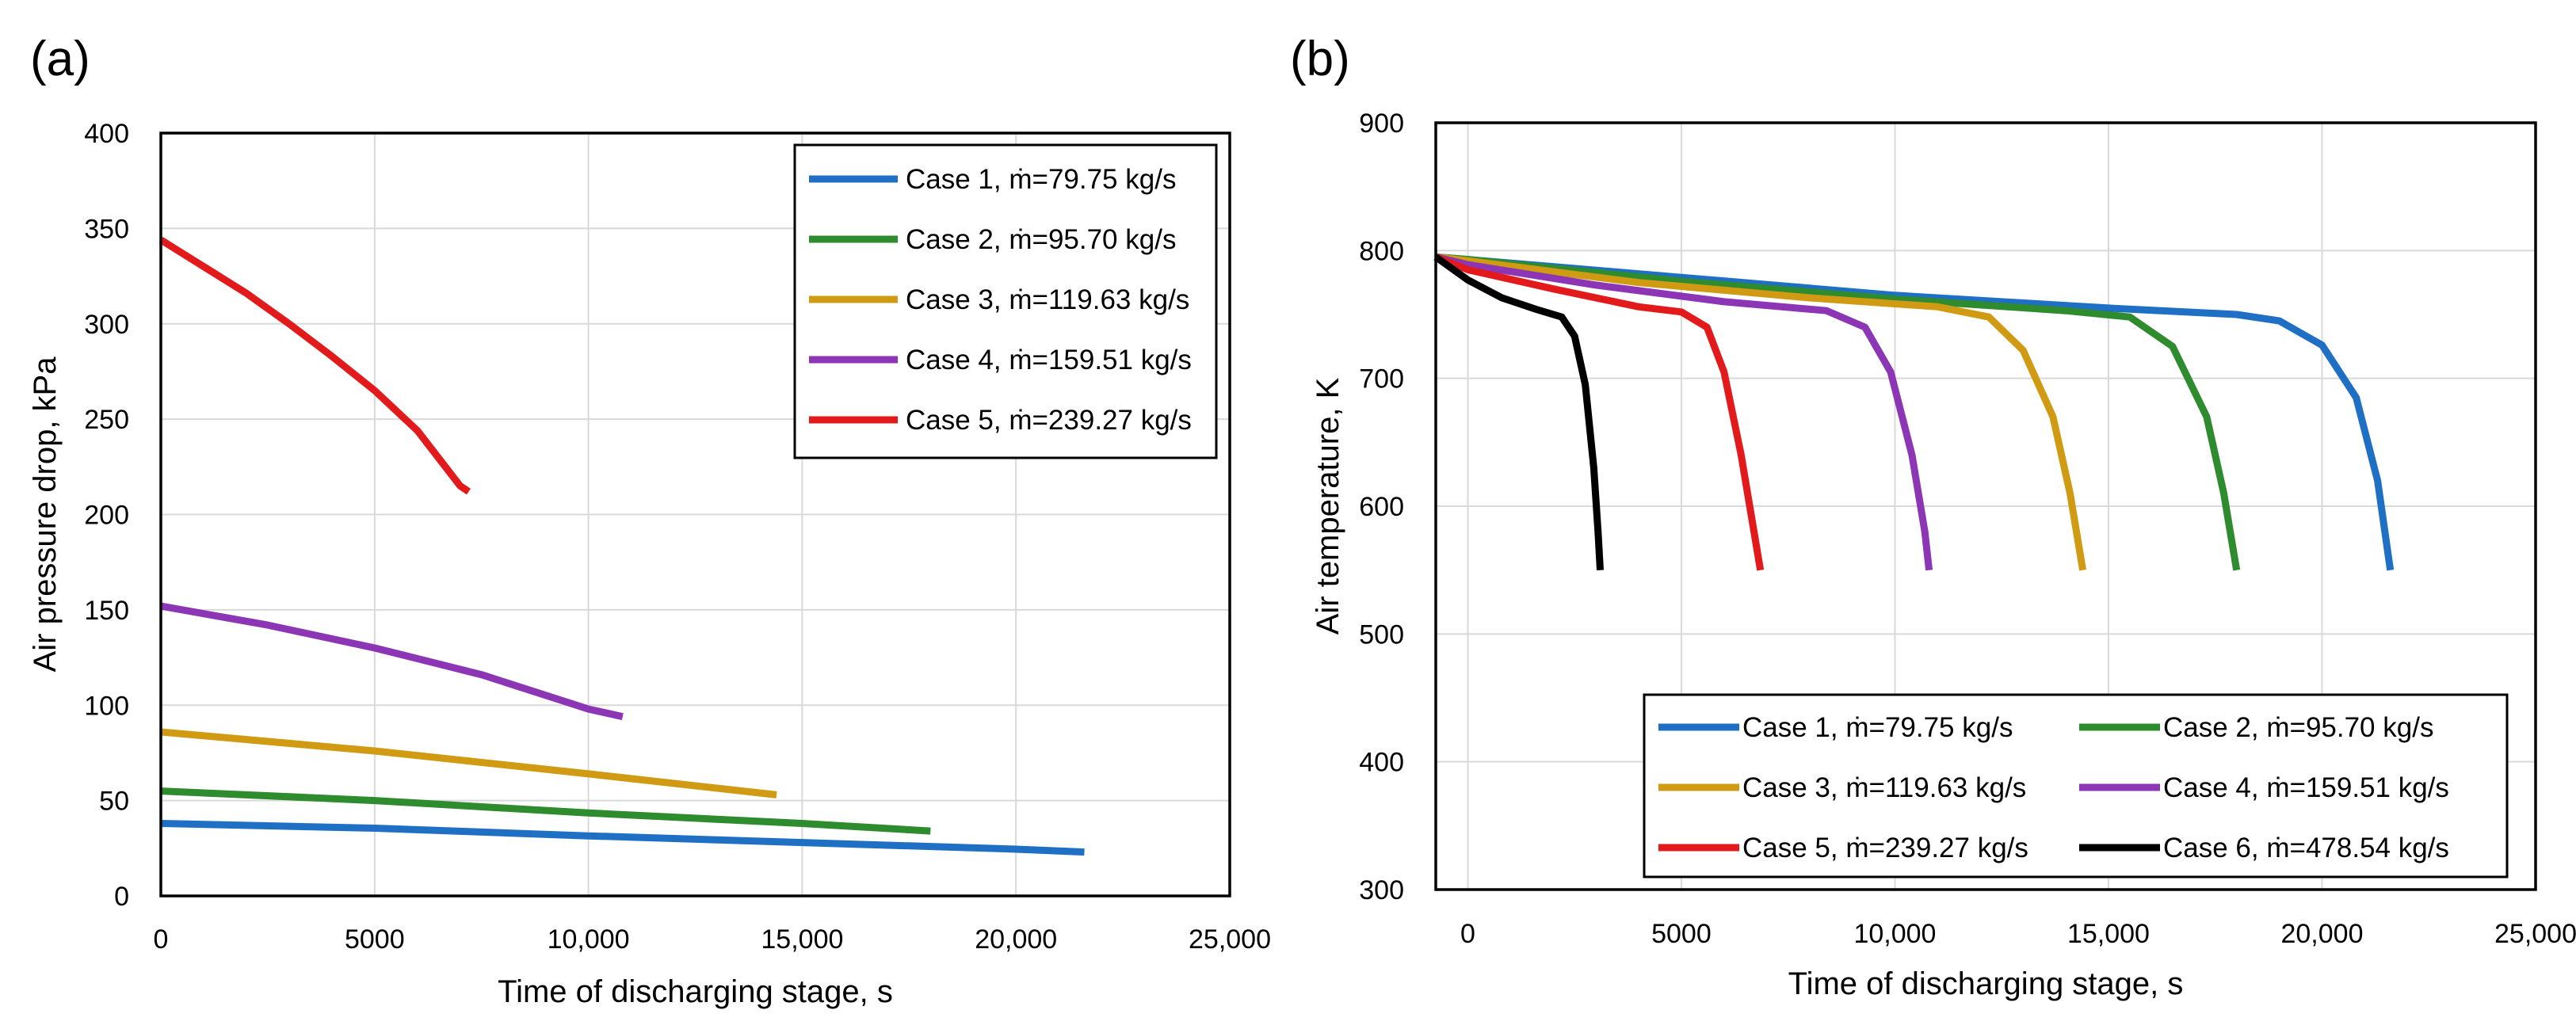 This screenshot has width=2576, height=1029. What do you see at coordinates (1381, 251) in the screenshot?
I see `y-tick-label: 800` at bounding box center [1381, 251].